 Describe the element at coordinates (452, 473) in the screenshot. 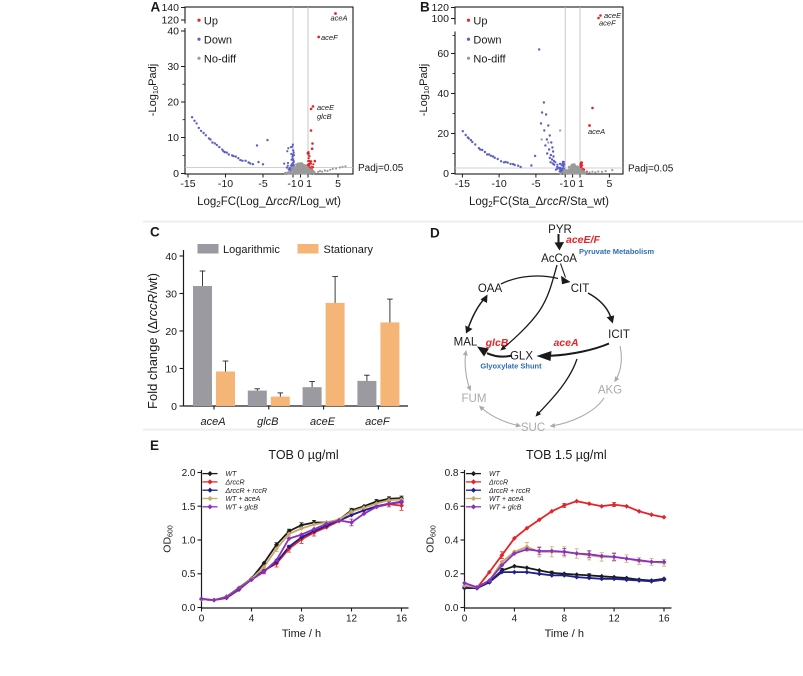

I see `svg-text: 0.8` at that location.